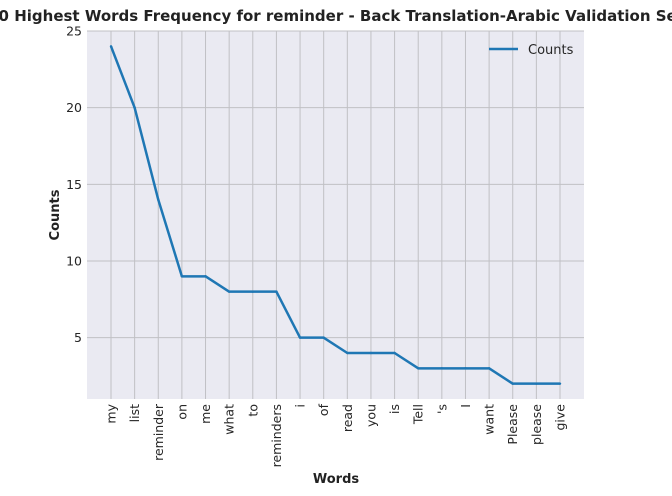 The image size is (672, 496). I want to click on x-axis-label: Words, so click(336, 479).